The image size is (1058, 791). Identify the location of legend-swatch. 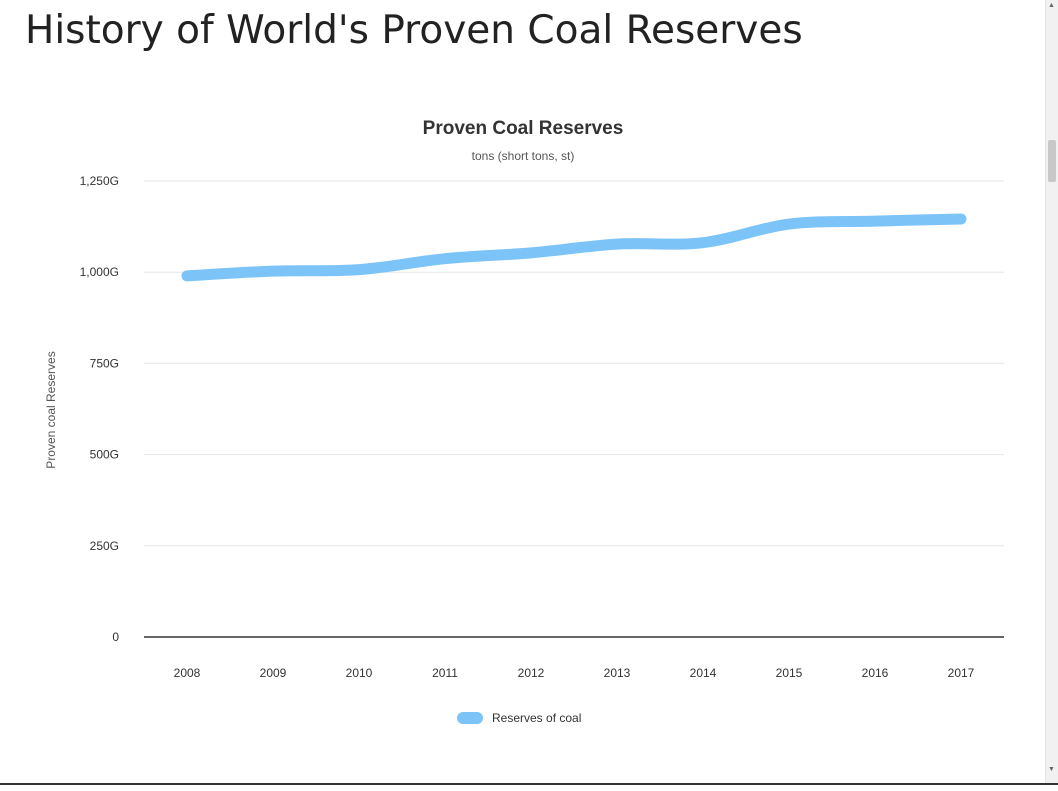
(470, 718).